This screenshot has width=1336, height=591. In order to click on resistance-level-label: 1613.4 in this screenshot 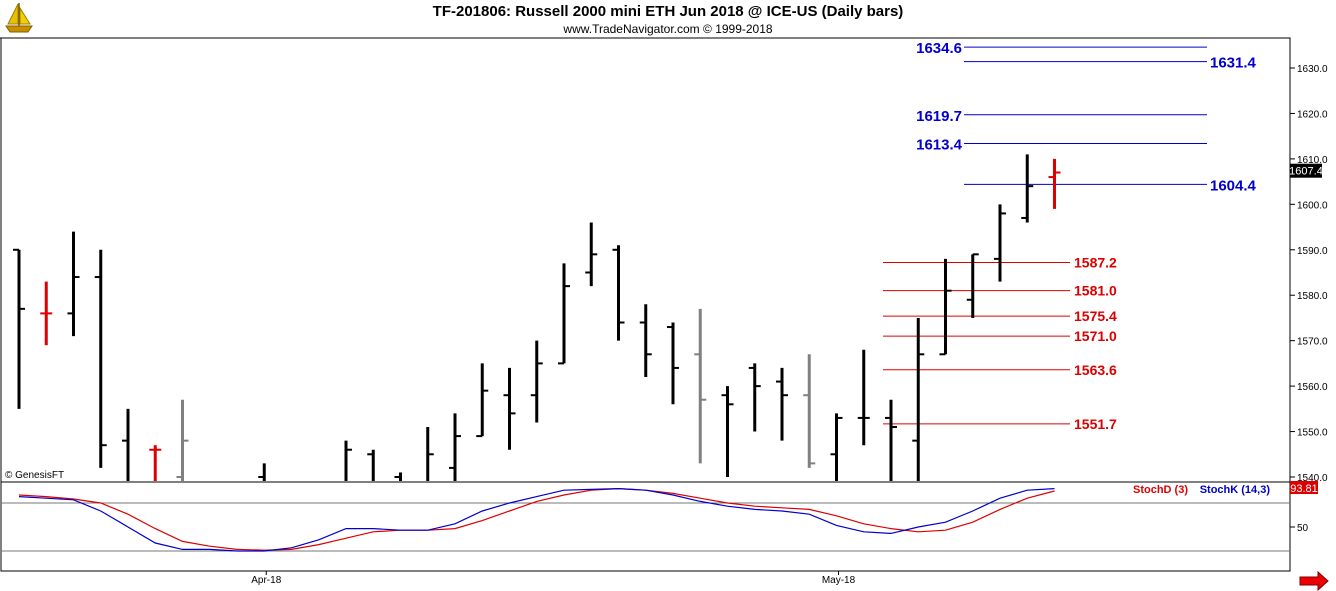, I will do `click(939, 144)`.